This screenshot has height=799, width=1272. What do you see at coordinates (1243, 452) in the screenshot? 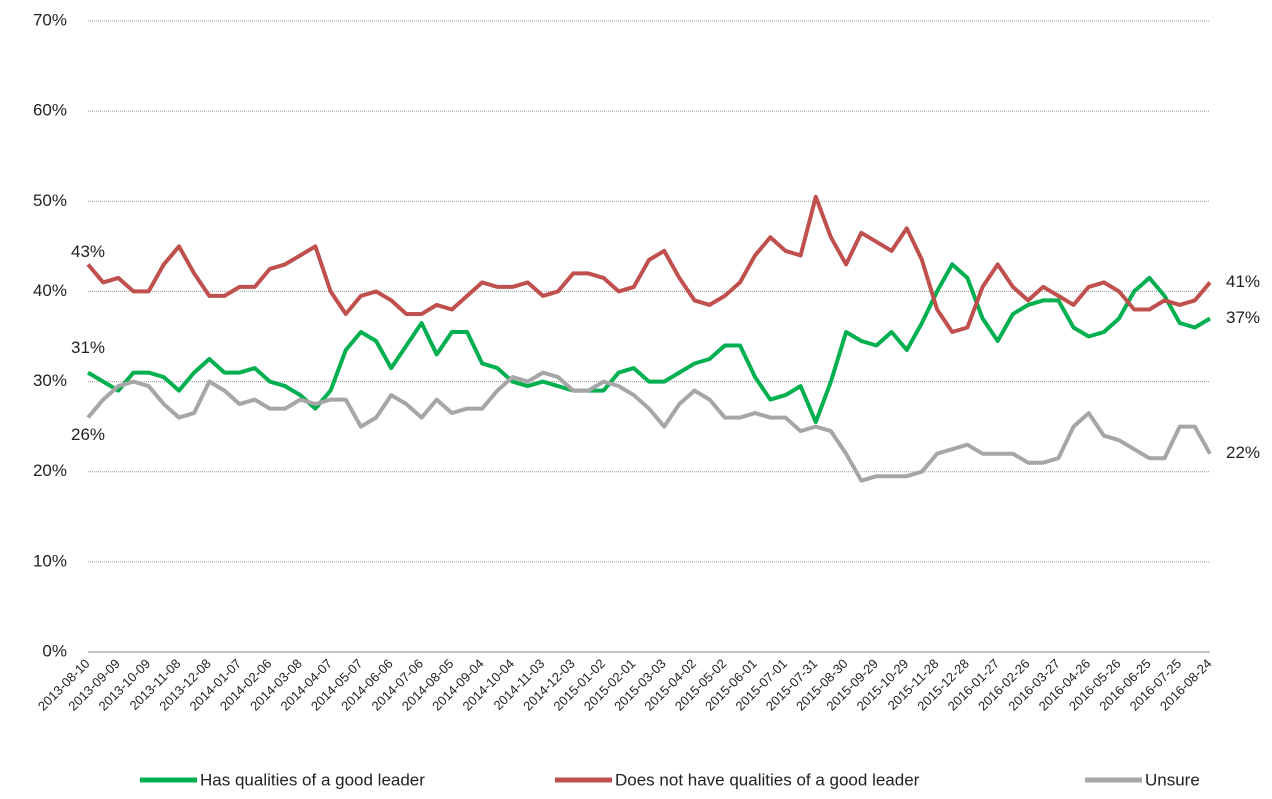
I see `data-label: 22%` at bounding box center [1243, 452].